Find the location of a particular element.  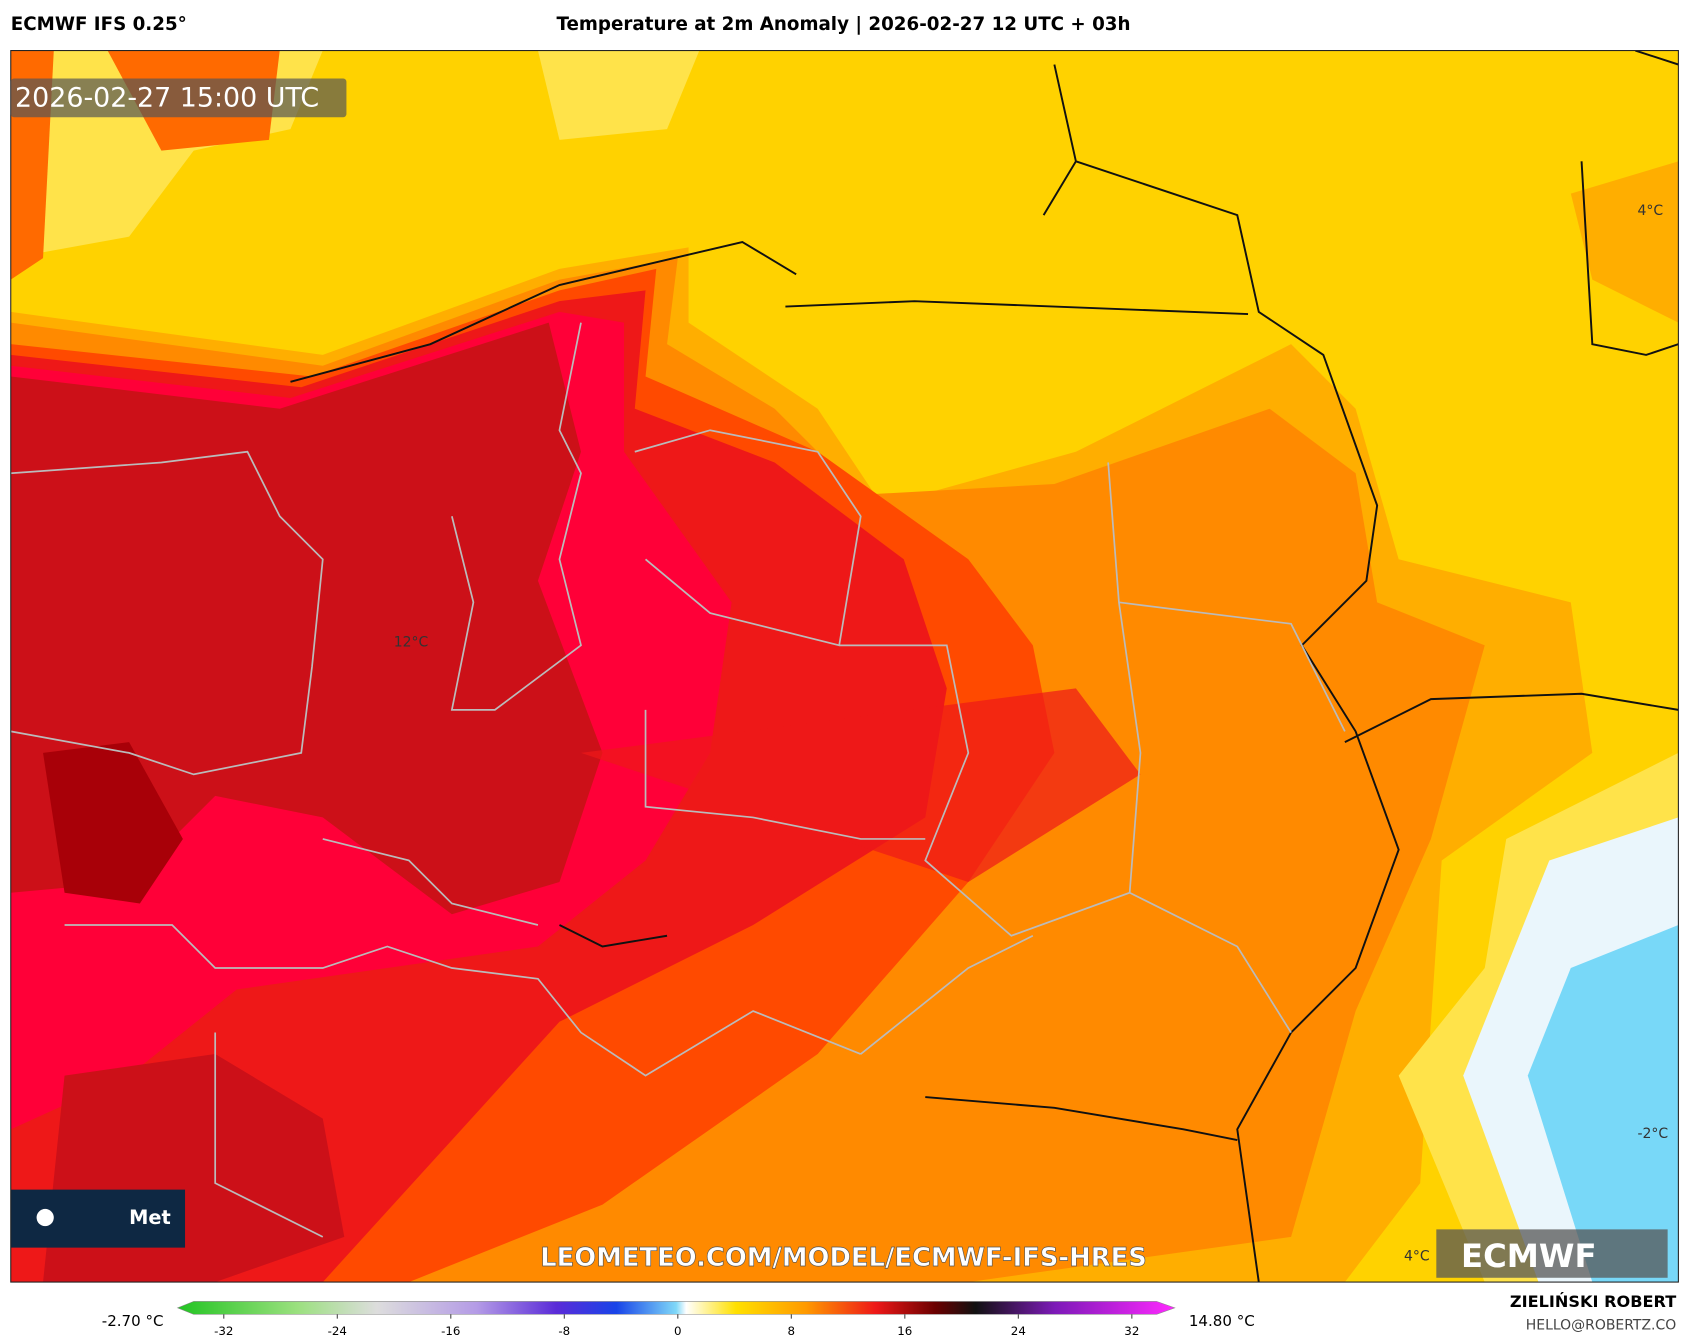

colorbar-tick-label: -32 is located at coordinates (223, 1331).